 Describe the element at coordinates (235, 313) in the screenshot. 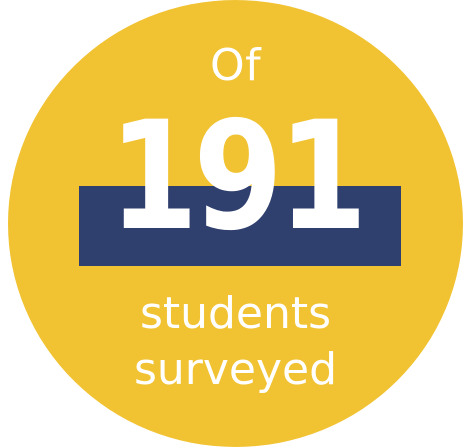

I see `stat-suffix-line-1: students` at that location.